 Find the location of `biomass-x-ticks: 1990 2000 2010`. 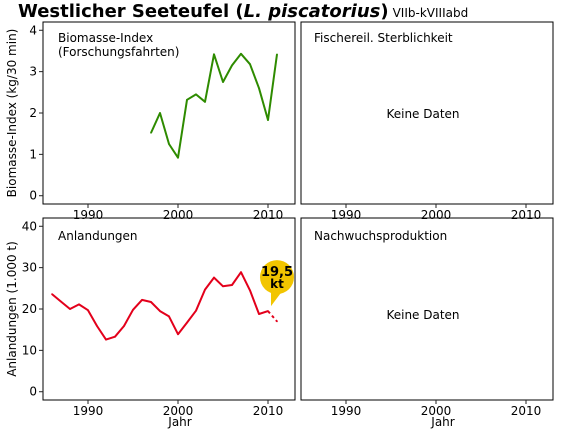

biomass-x-ticks: 1990 2000 2010 is located at coordinates (178, 213).